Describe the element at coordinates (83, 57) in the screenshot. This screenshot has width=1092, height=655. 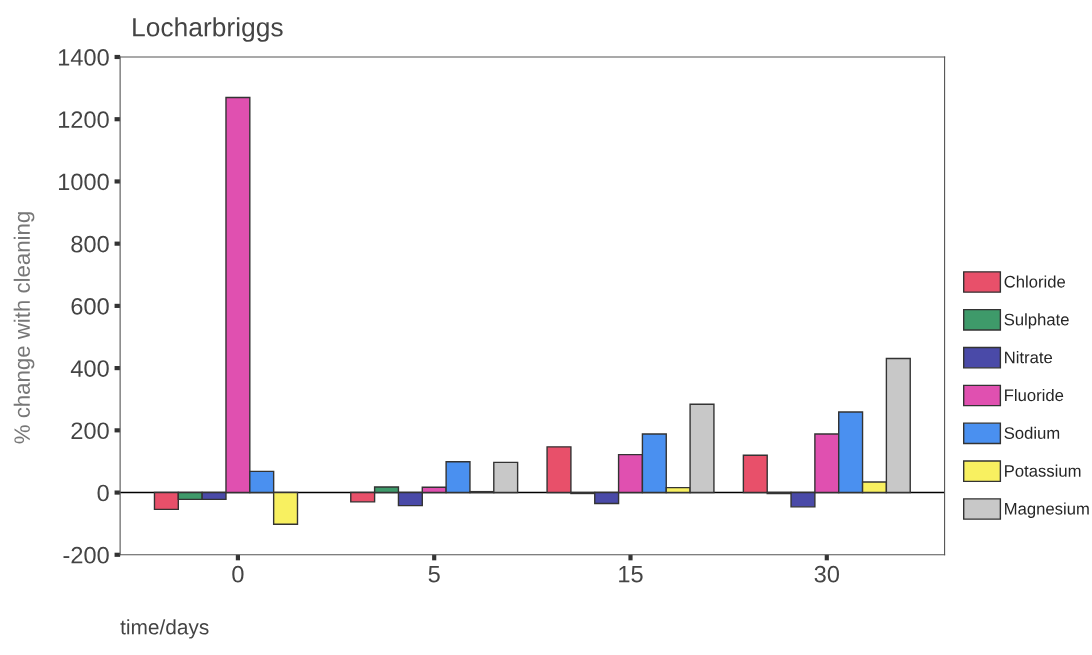
I see `y-tick-label: 1400` at that location.